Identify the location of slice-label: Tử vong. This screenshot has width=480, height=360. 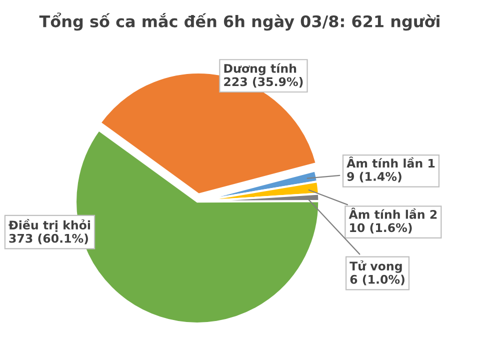
(376, 266).